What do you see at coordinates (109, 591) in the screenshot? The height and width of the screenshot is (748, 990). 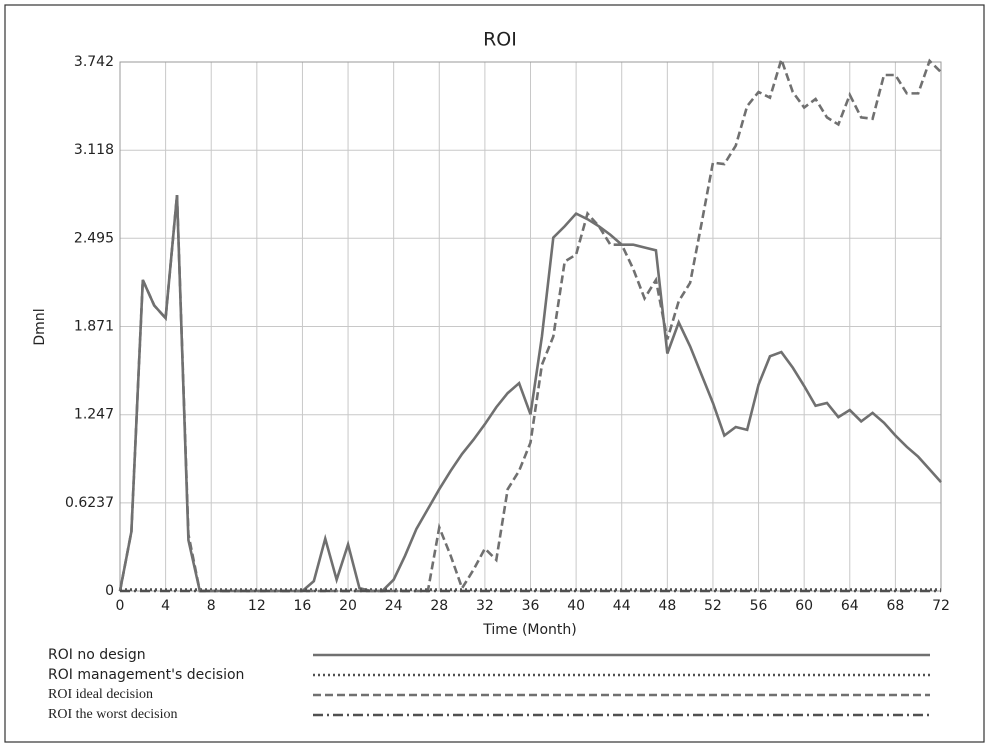 I see `y-tick-label: 0` at bounding box center [109, 591].